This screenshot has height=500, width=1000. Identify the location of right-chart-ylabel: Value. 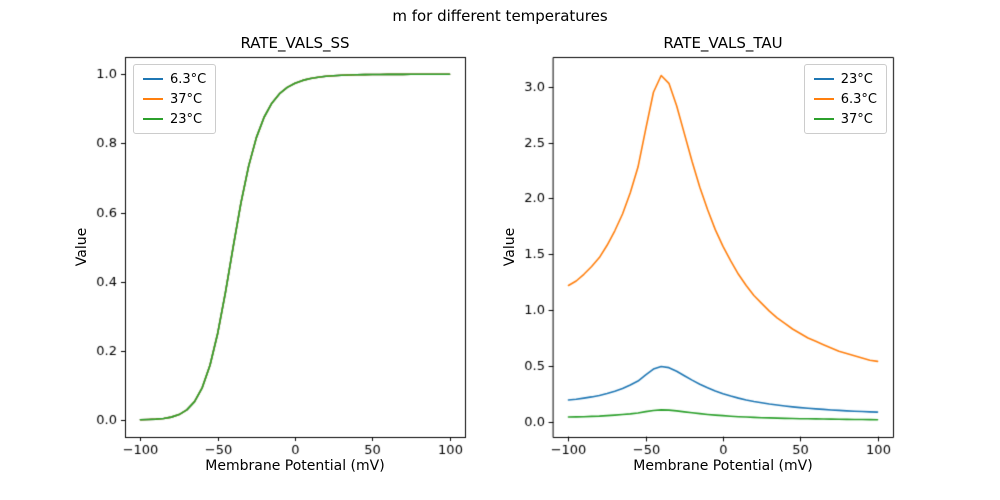
(510, 247).